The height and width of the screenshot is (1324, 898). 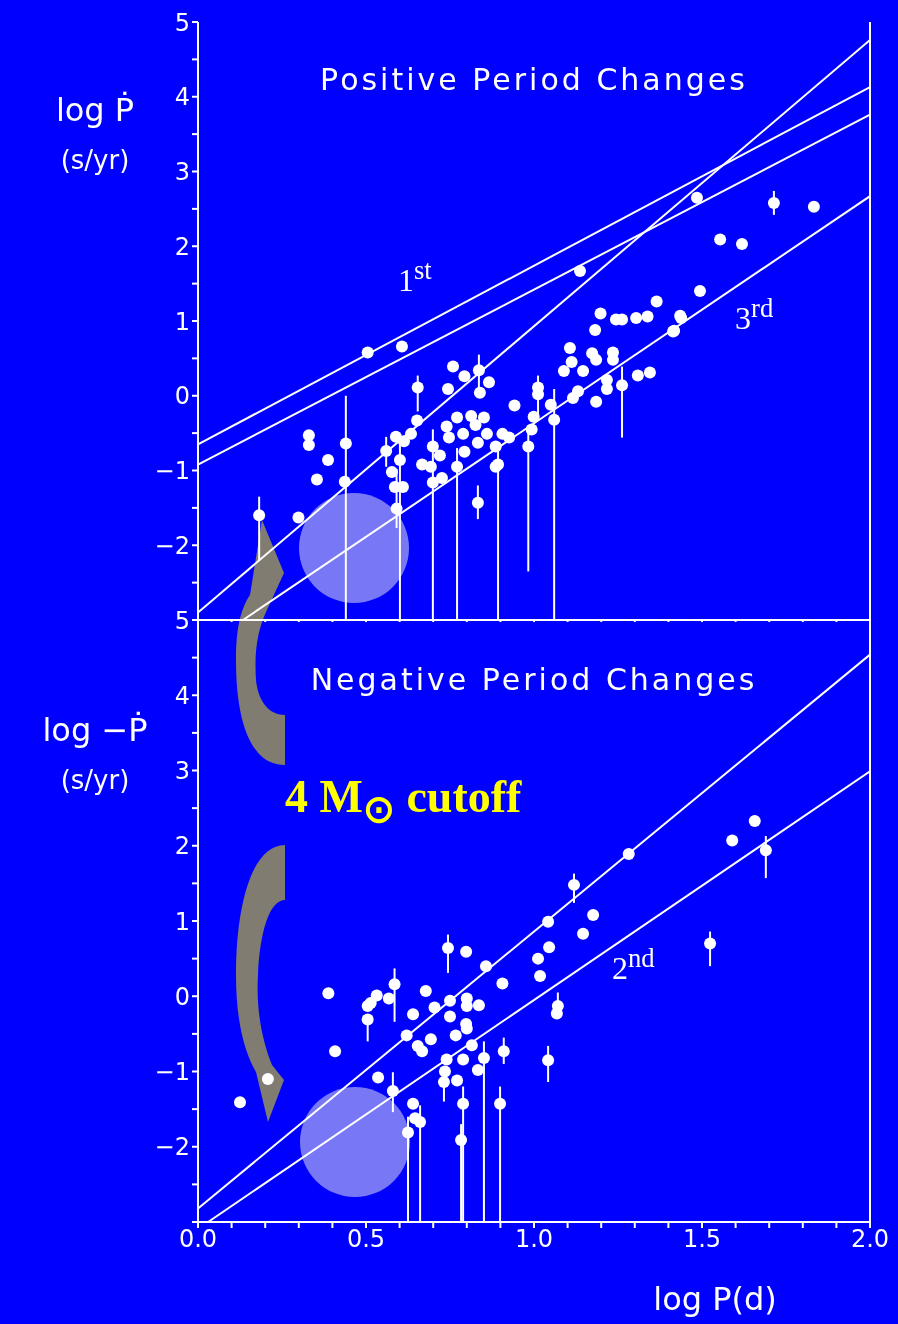 What do you see at coordinates (870, 1239) in the screenshot?
I see `x-tick-label: 2.0` at bounding box center [870, 1239].